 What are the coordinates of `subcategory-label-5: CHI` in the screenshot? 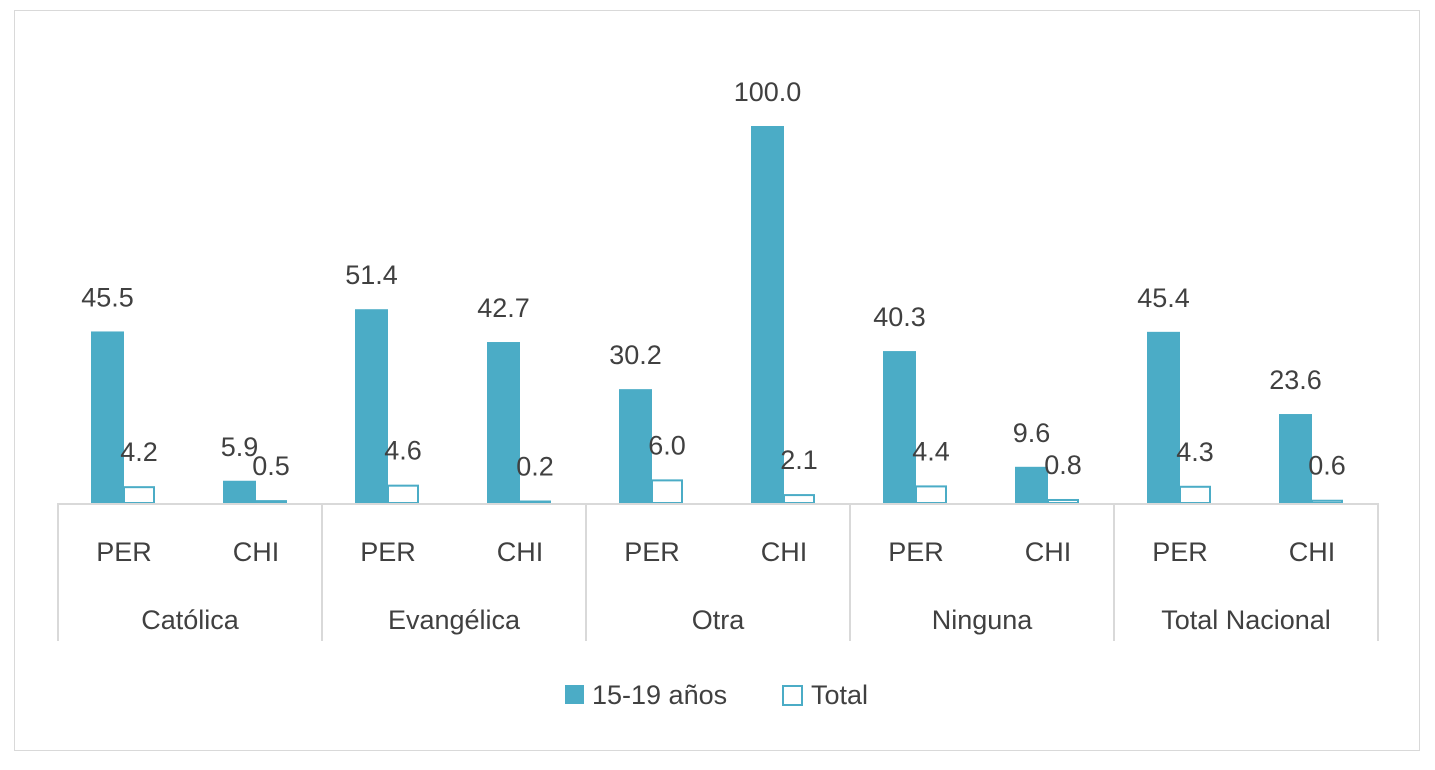 It's located at (784, 552).